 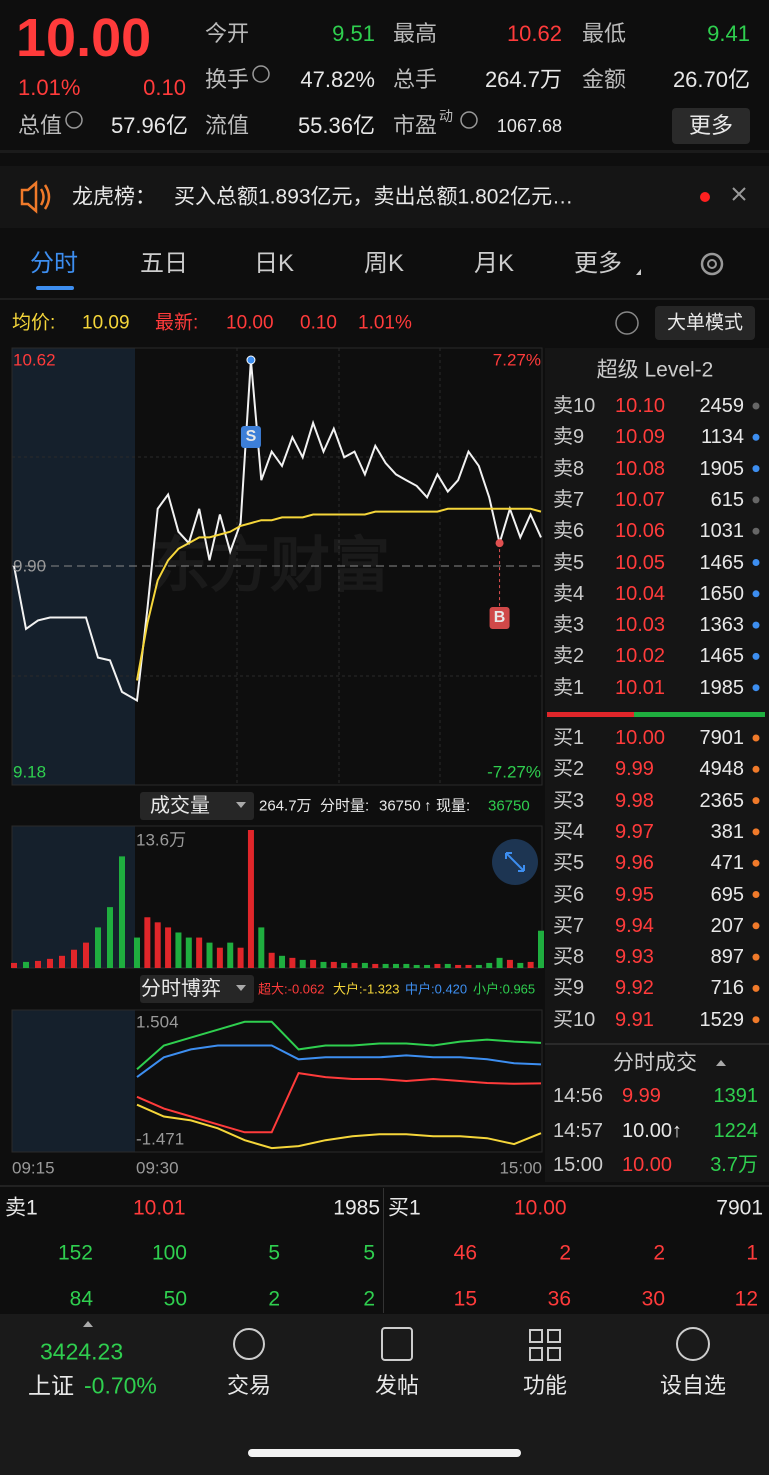 I want to click on book-price: 10.09, so click(x=640, y=437).